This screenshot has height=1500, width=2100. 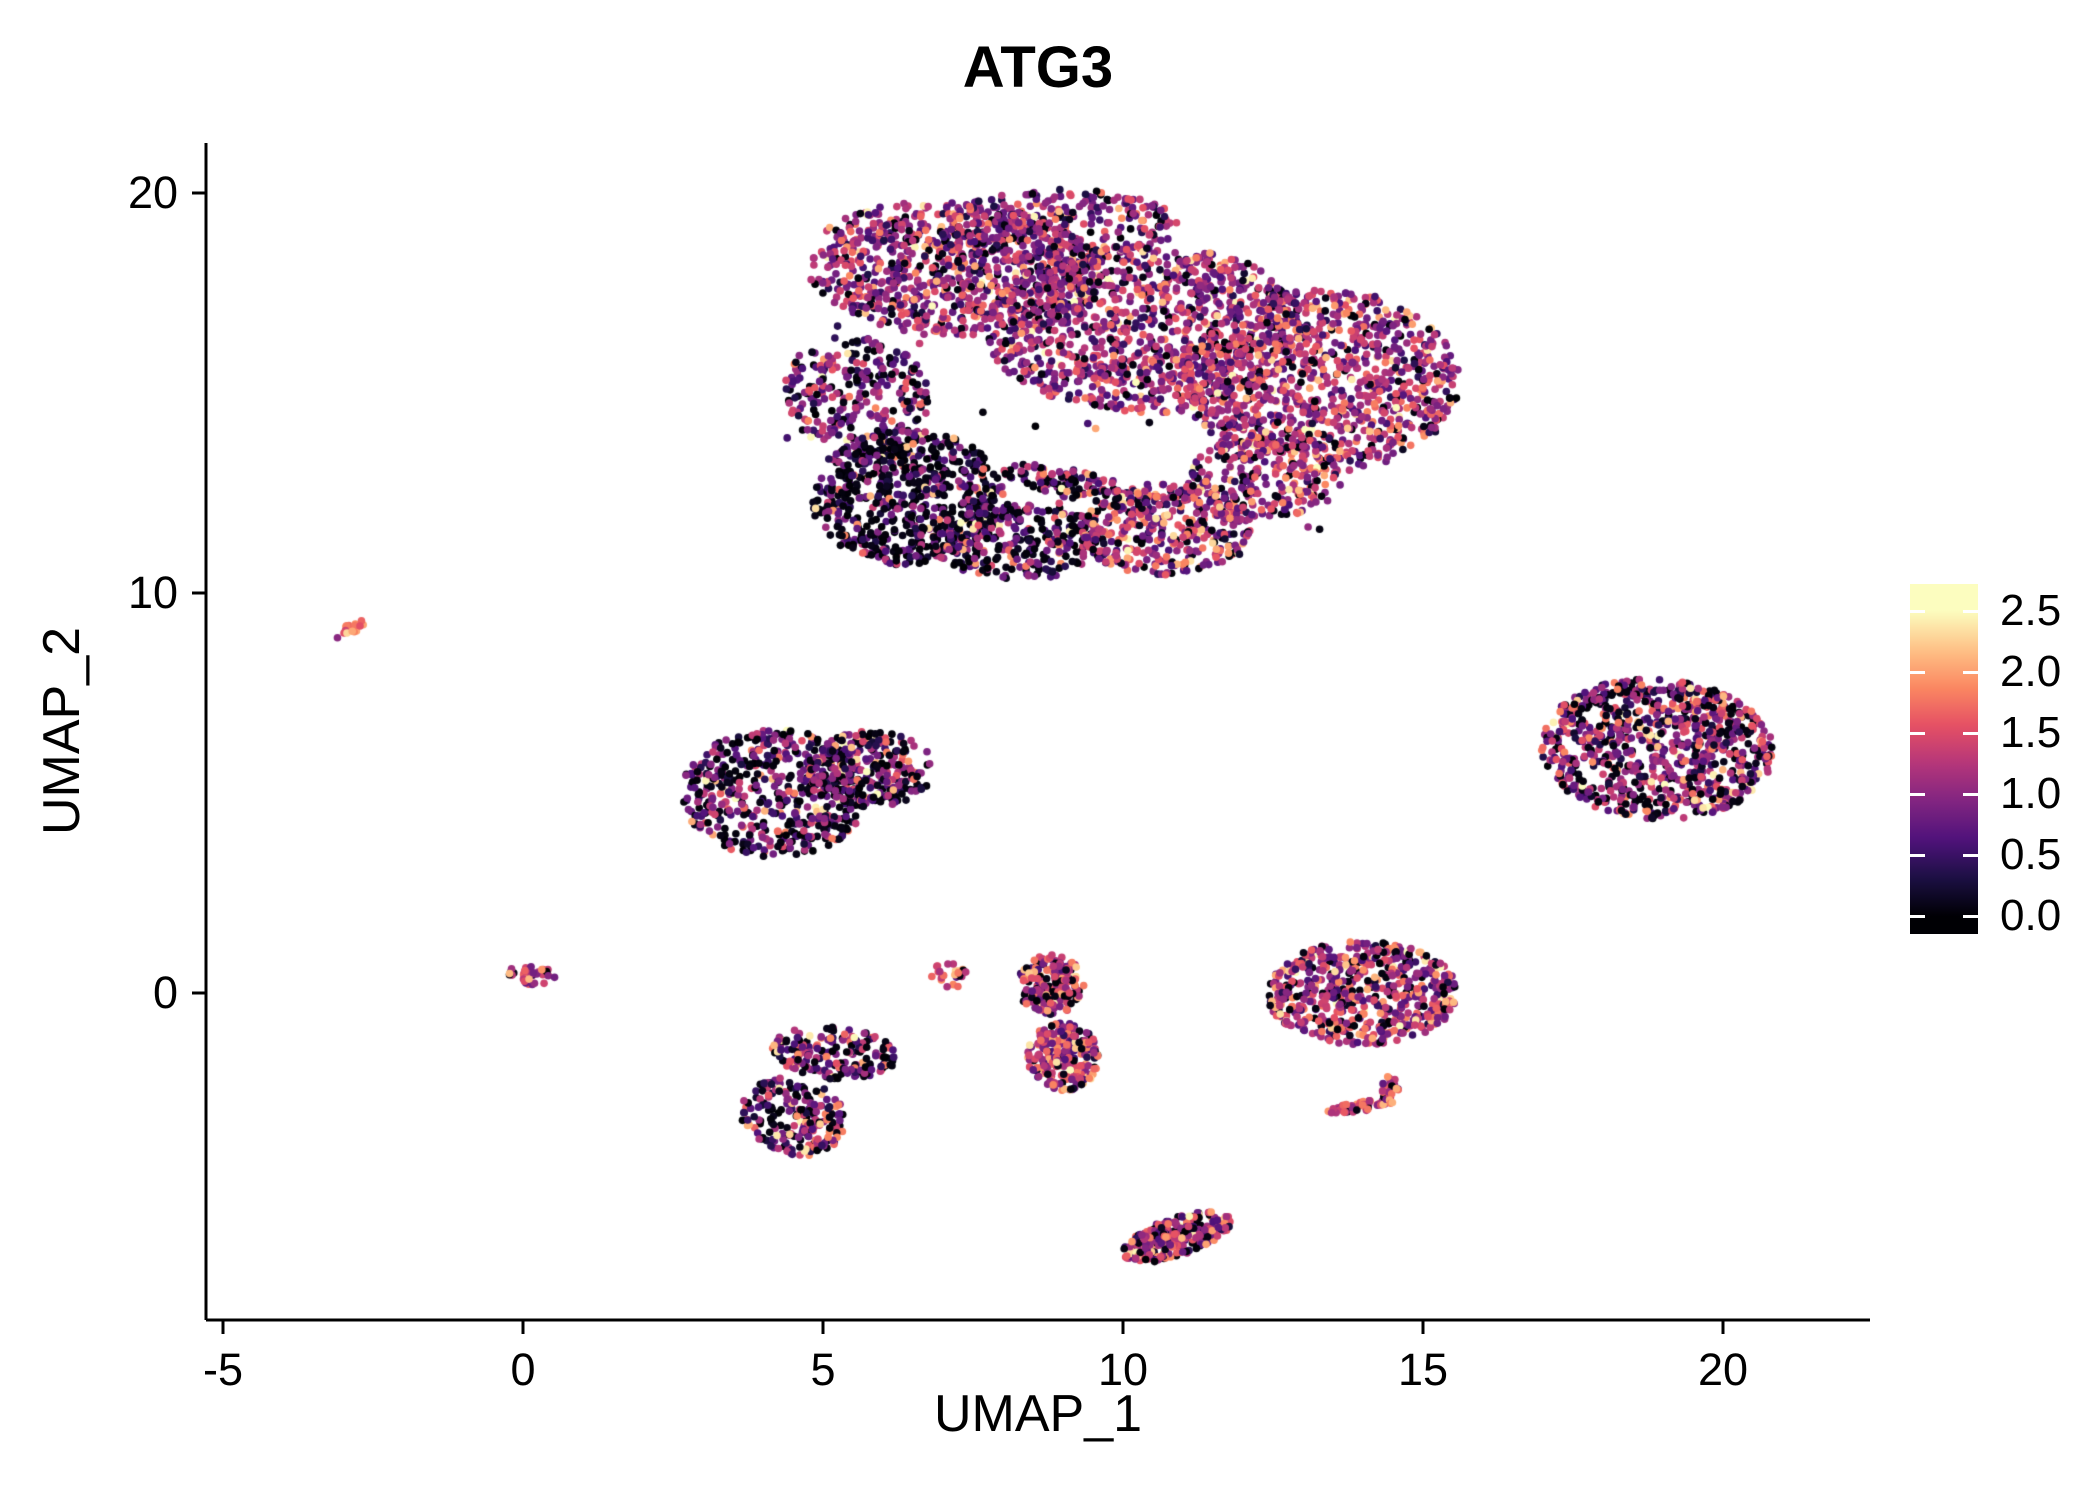 What do you see at coordinates (823, 1369) in the screenshot?
I see `x-tick-label: 5` at bounding box center [823, 1369].